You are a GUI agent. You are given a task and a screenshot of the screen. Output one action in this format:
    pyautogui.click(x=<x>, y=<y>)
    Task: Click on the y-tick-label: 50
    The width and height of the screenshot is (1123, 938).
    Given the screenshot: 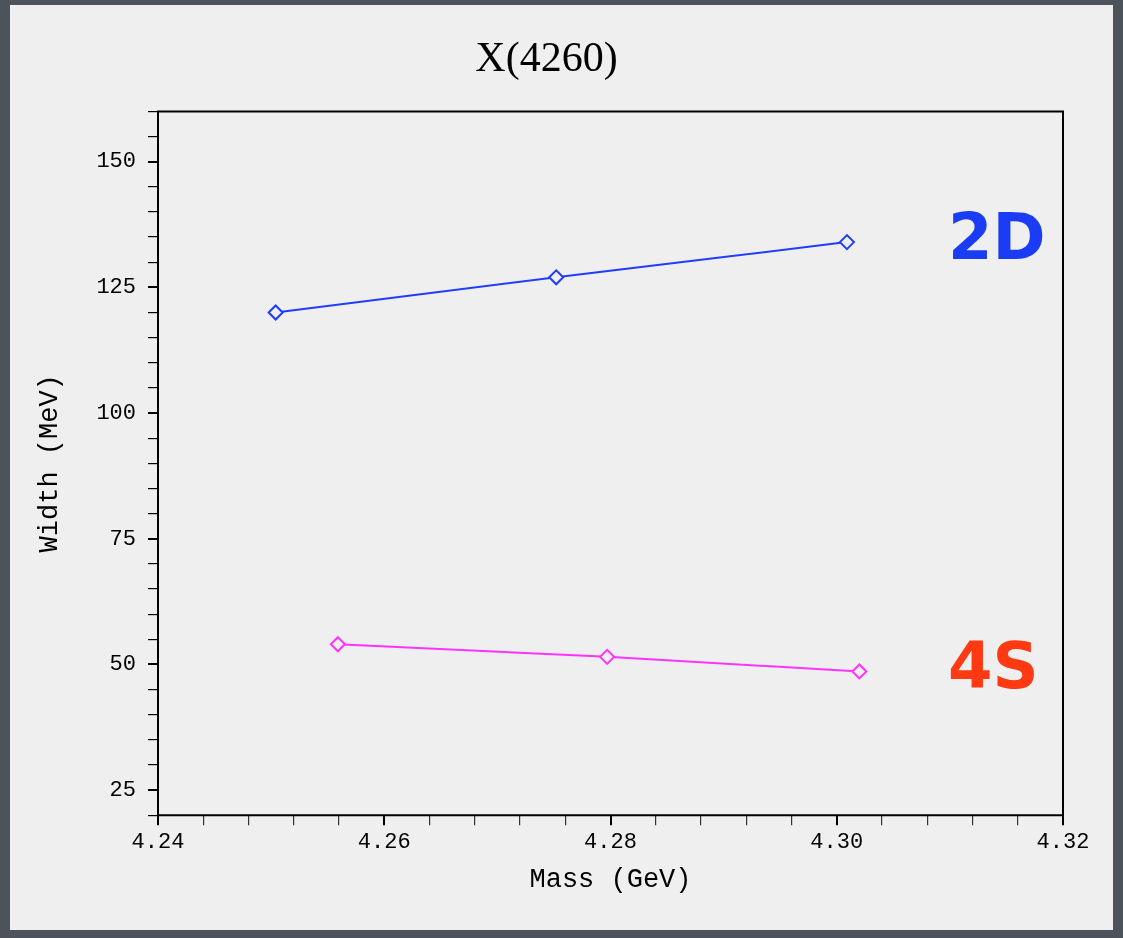 What is the action you would take?
    pyautogui.click(x=123, y=665)
    